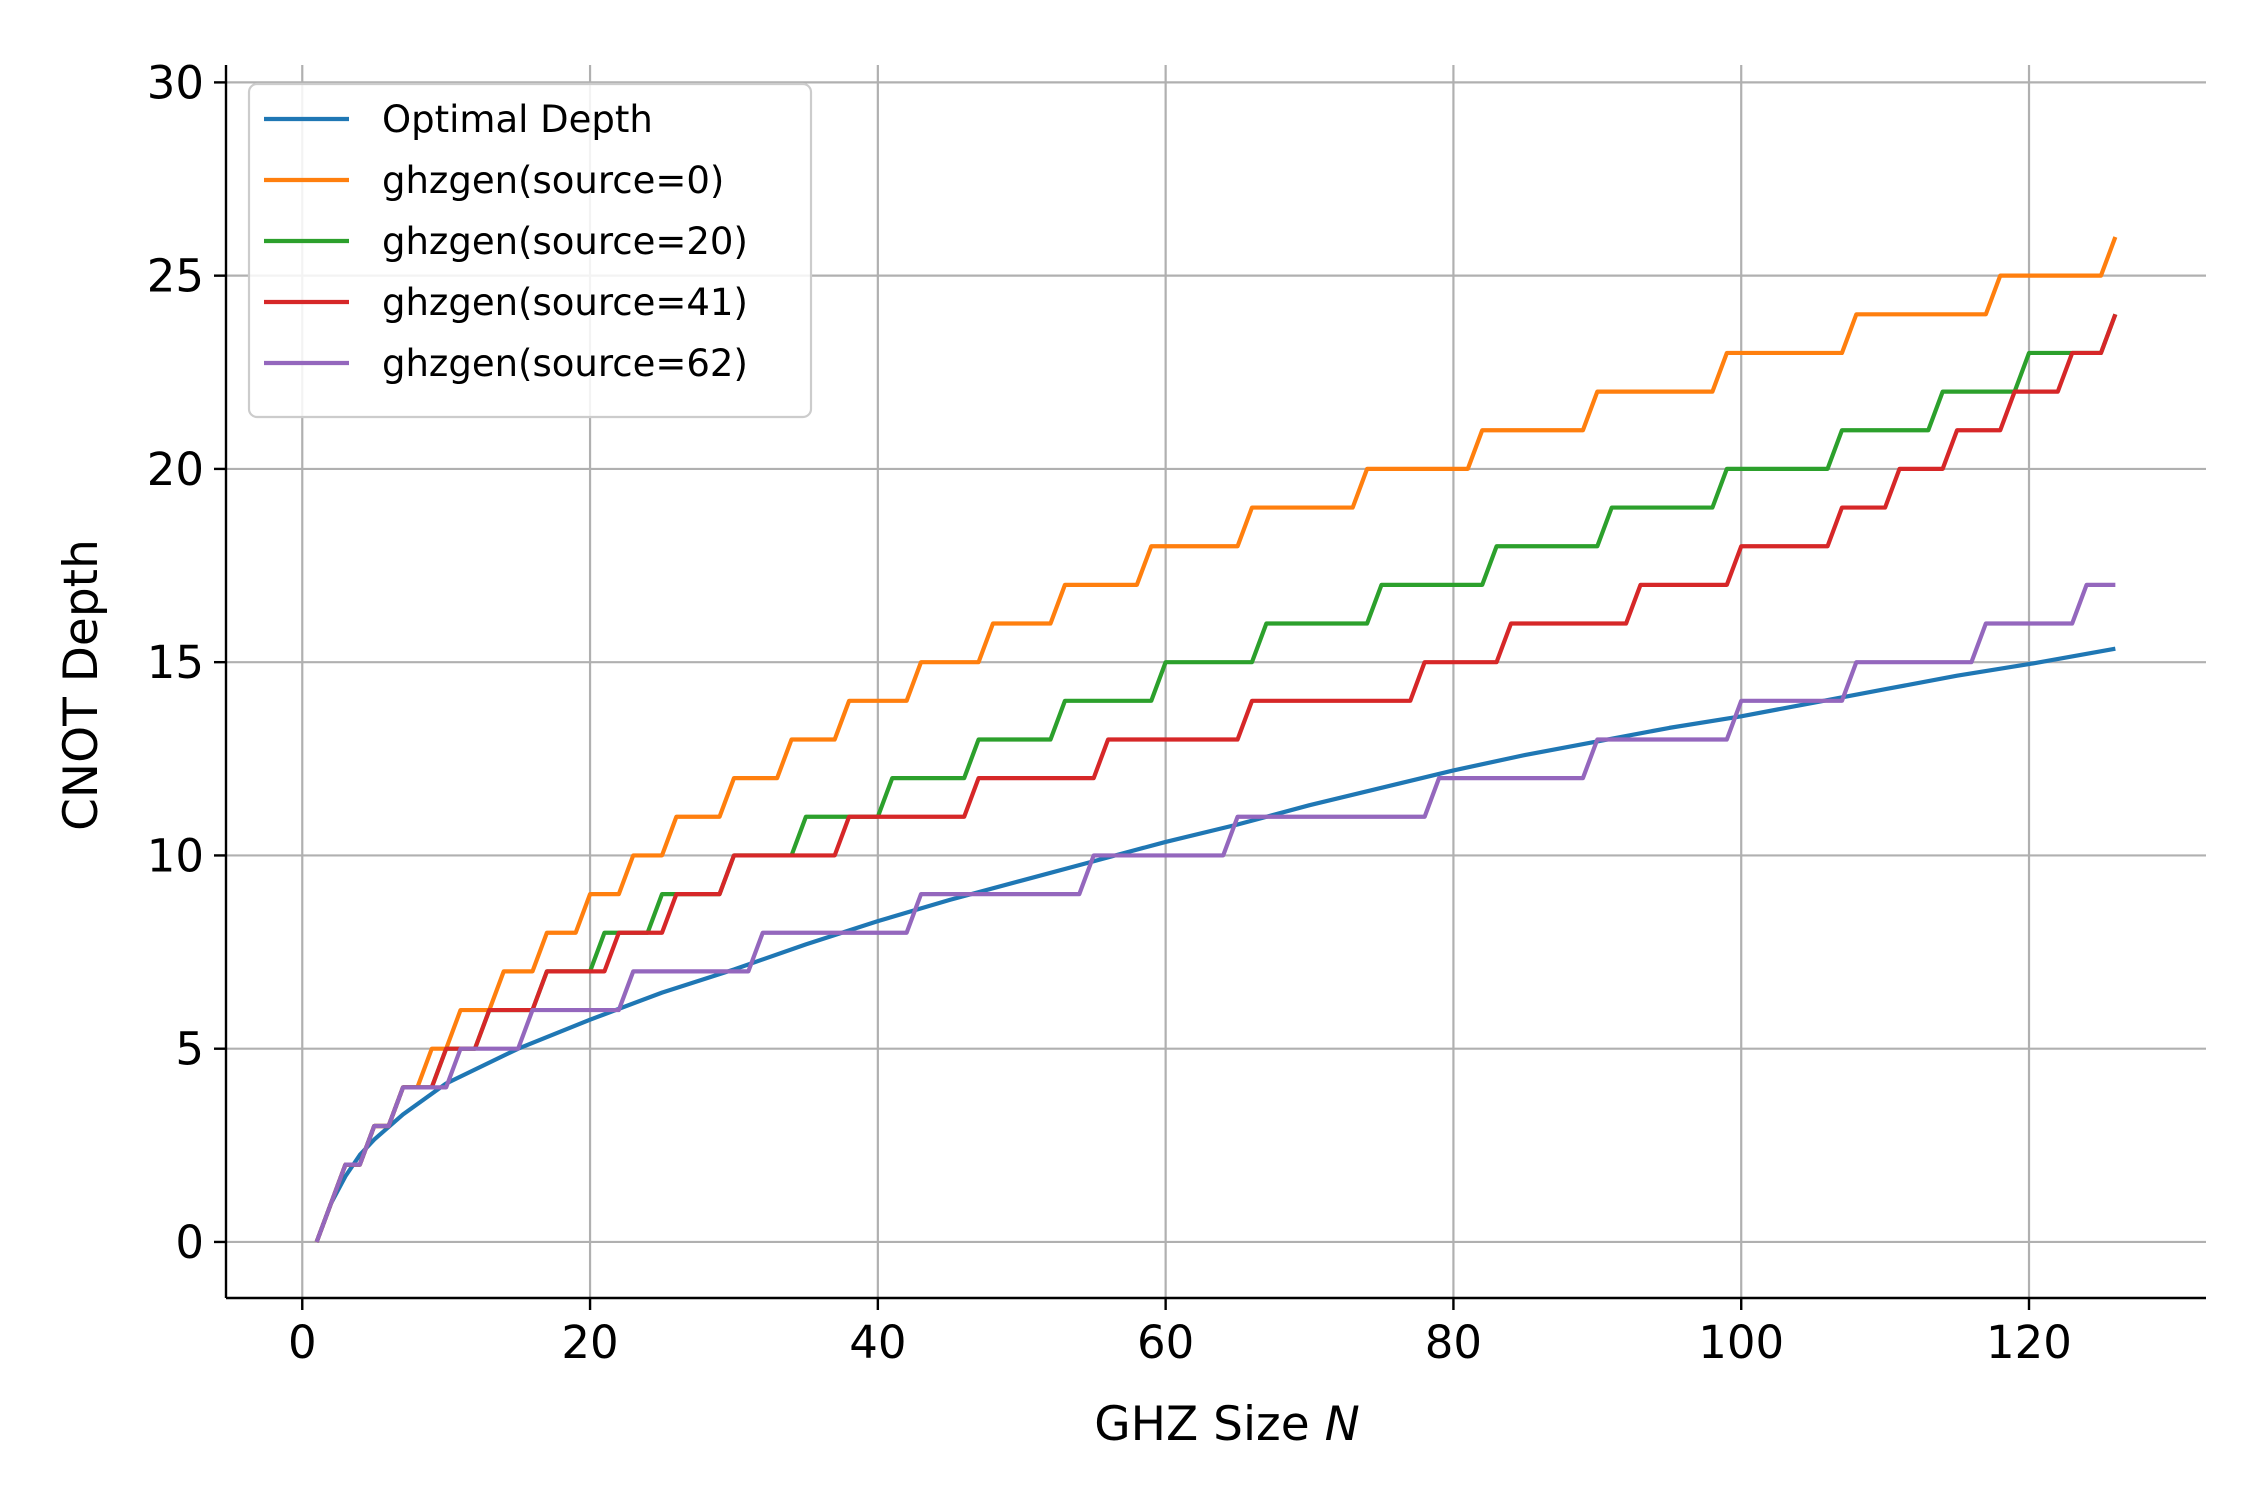 The height and width of the screenshot is (1505, 2250). Describe the element at coordinates (553, 180) in the screenshot. I see `legend-label-1: ghzgen(source=0)` at that location.